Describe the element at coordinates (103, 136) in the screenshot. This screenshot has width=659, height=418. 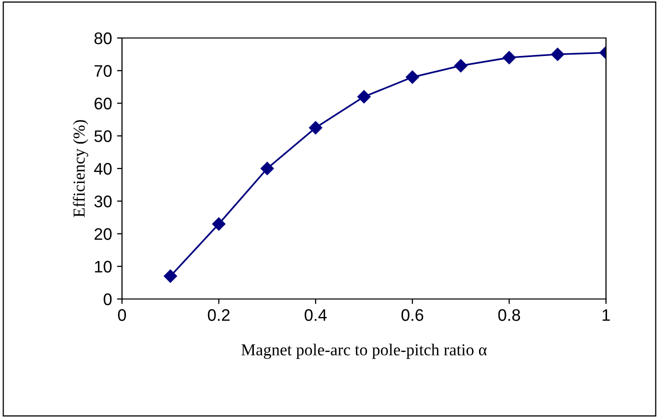
I see `y-tick-label: 50` at that location.